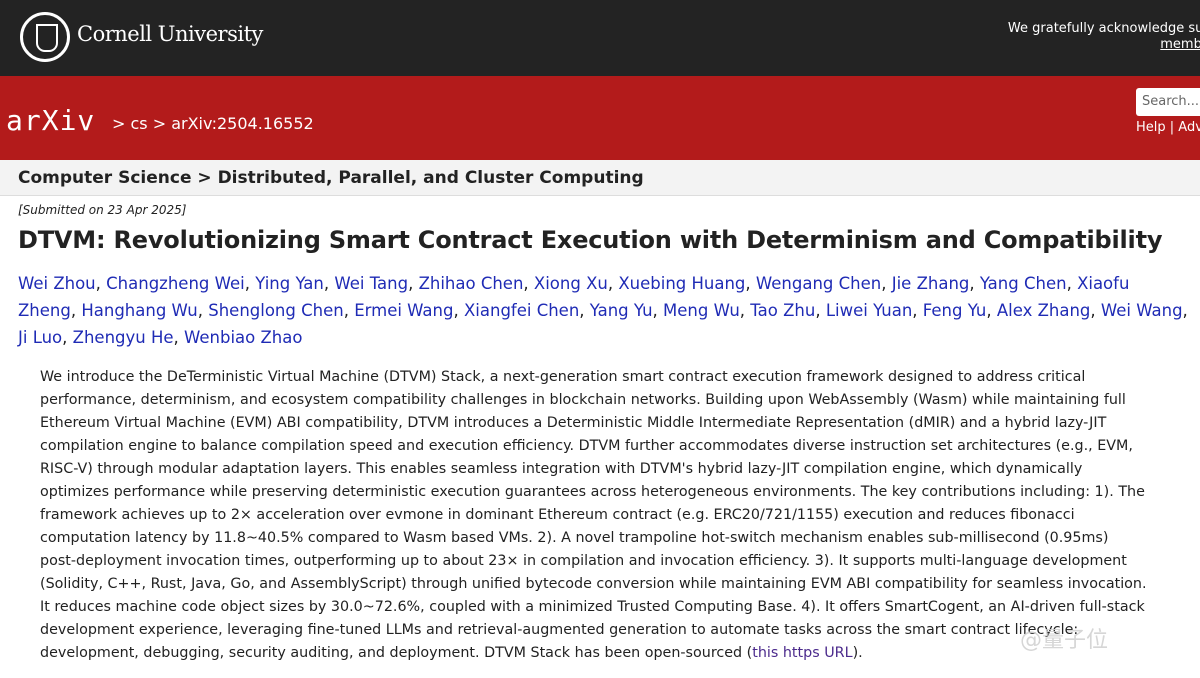 Image resolution: width=1200 pixels, height=678 pixels. What do you see at coordinates (869, 310) in the screenshot?
I see `author-link: Liwei Yuan` at bounding box center [869, 310].